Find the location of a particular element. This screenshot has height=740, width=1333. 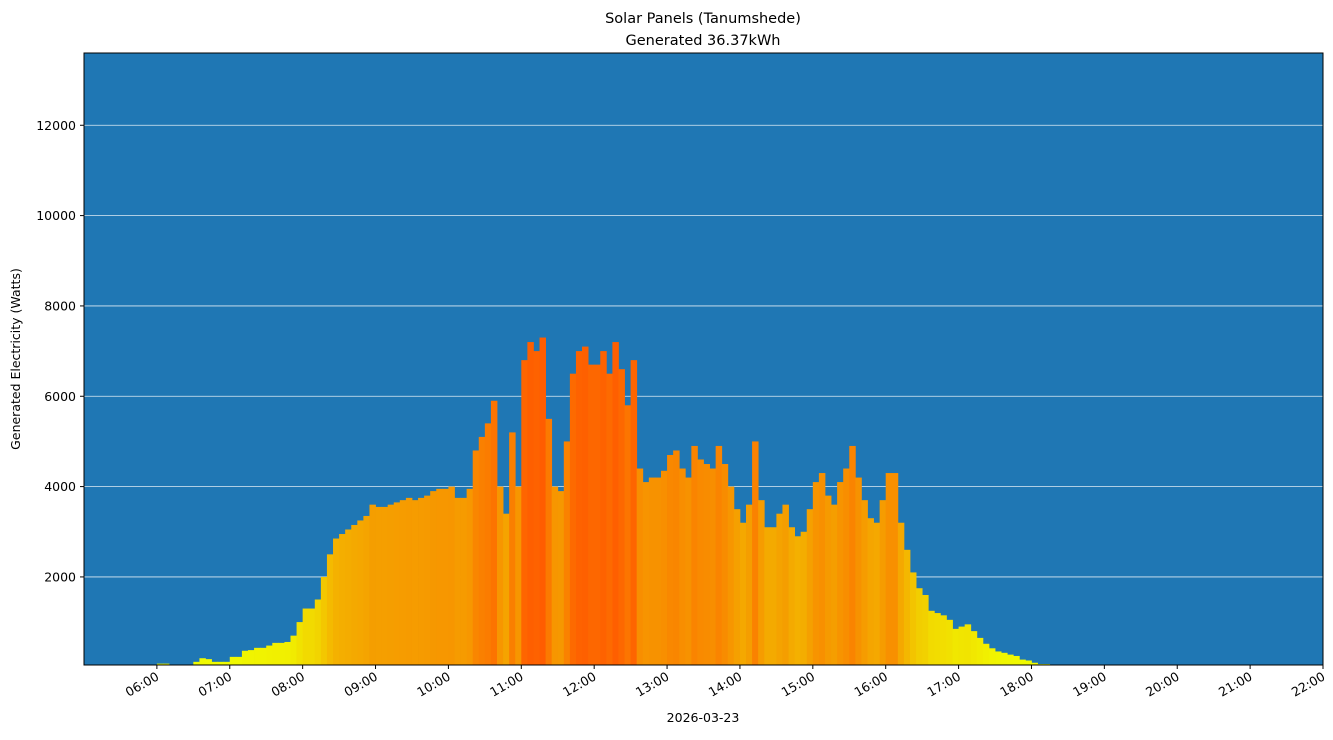

x-tick-label: 13:00 is located at coordinates (652, 684).